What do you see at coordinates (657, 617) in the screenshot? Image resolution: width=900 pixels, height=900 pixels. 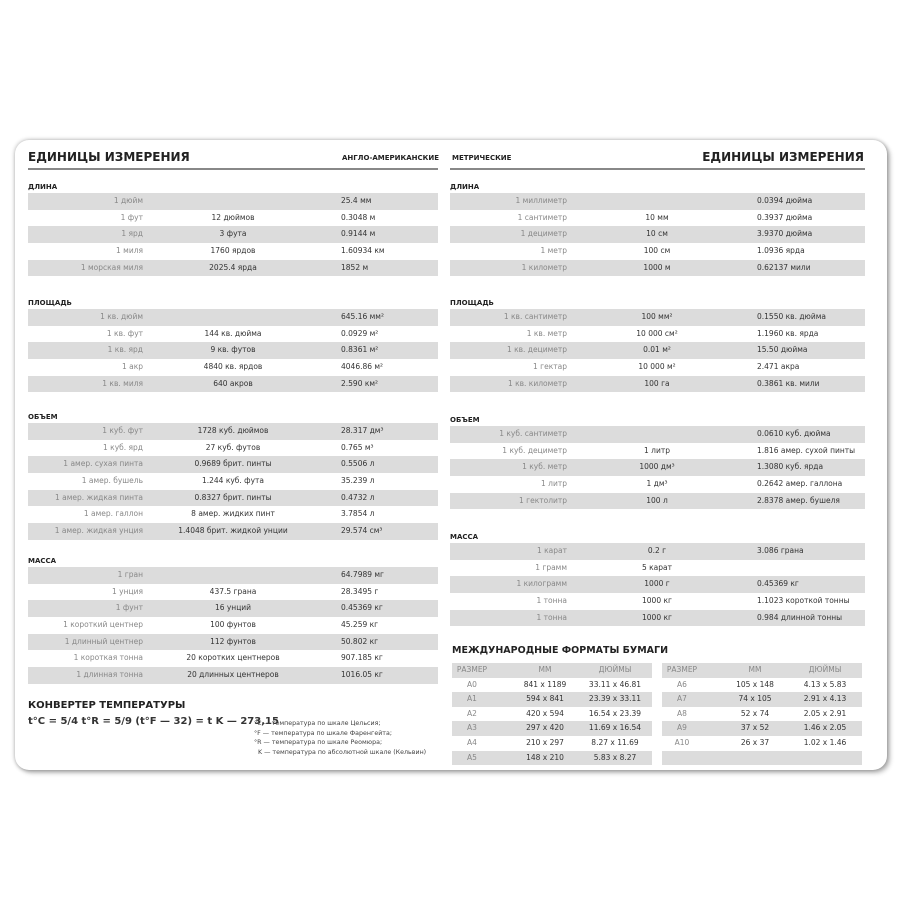 I see `equivalent-cell: 1000 кг` at bounding box center [657, 617].